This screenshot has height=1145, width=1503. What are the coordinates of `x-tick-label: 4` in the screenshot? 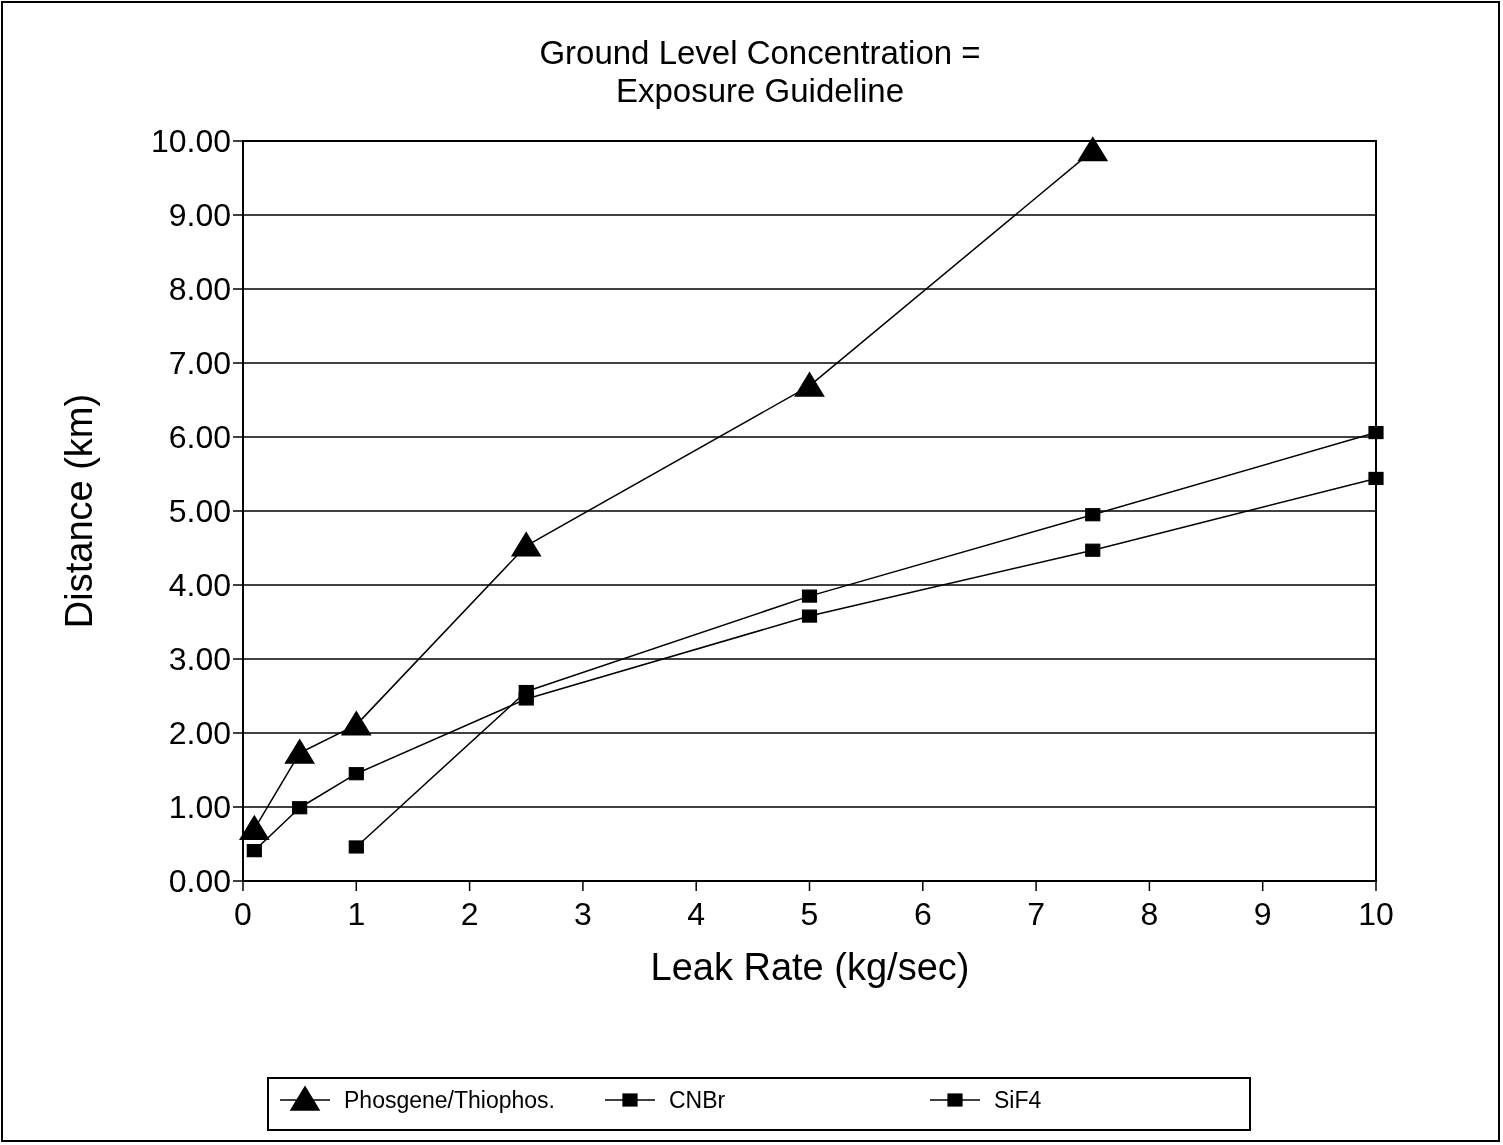 It's located at (696, 914).